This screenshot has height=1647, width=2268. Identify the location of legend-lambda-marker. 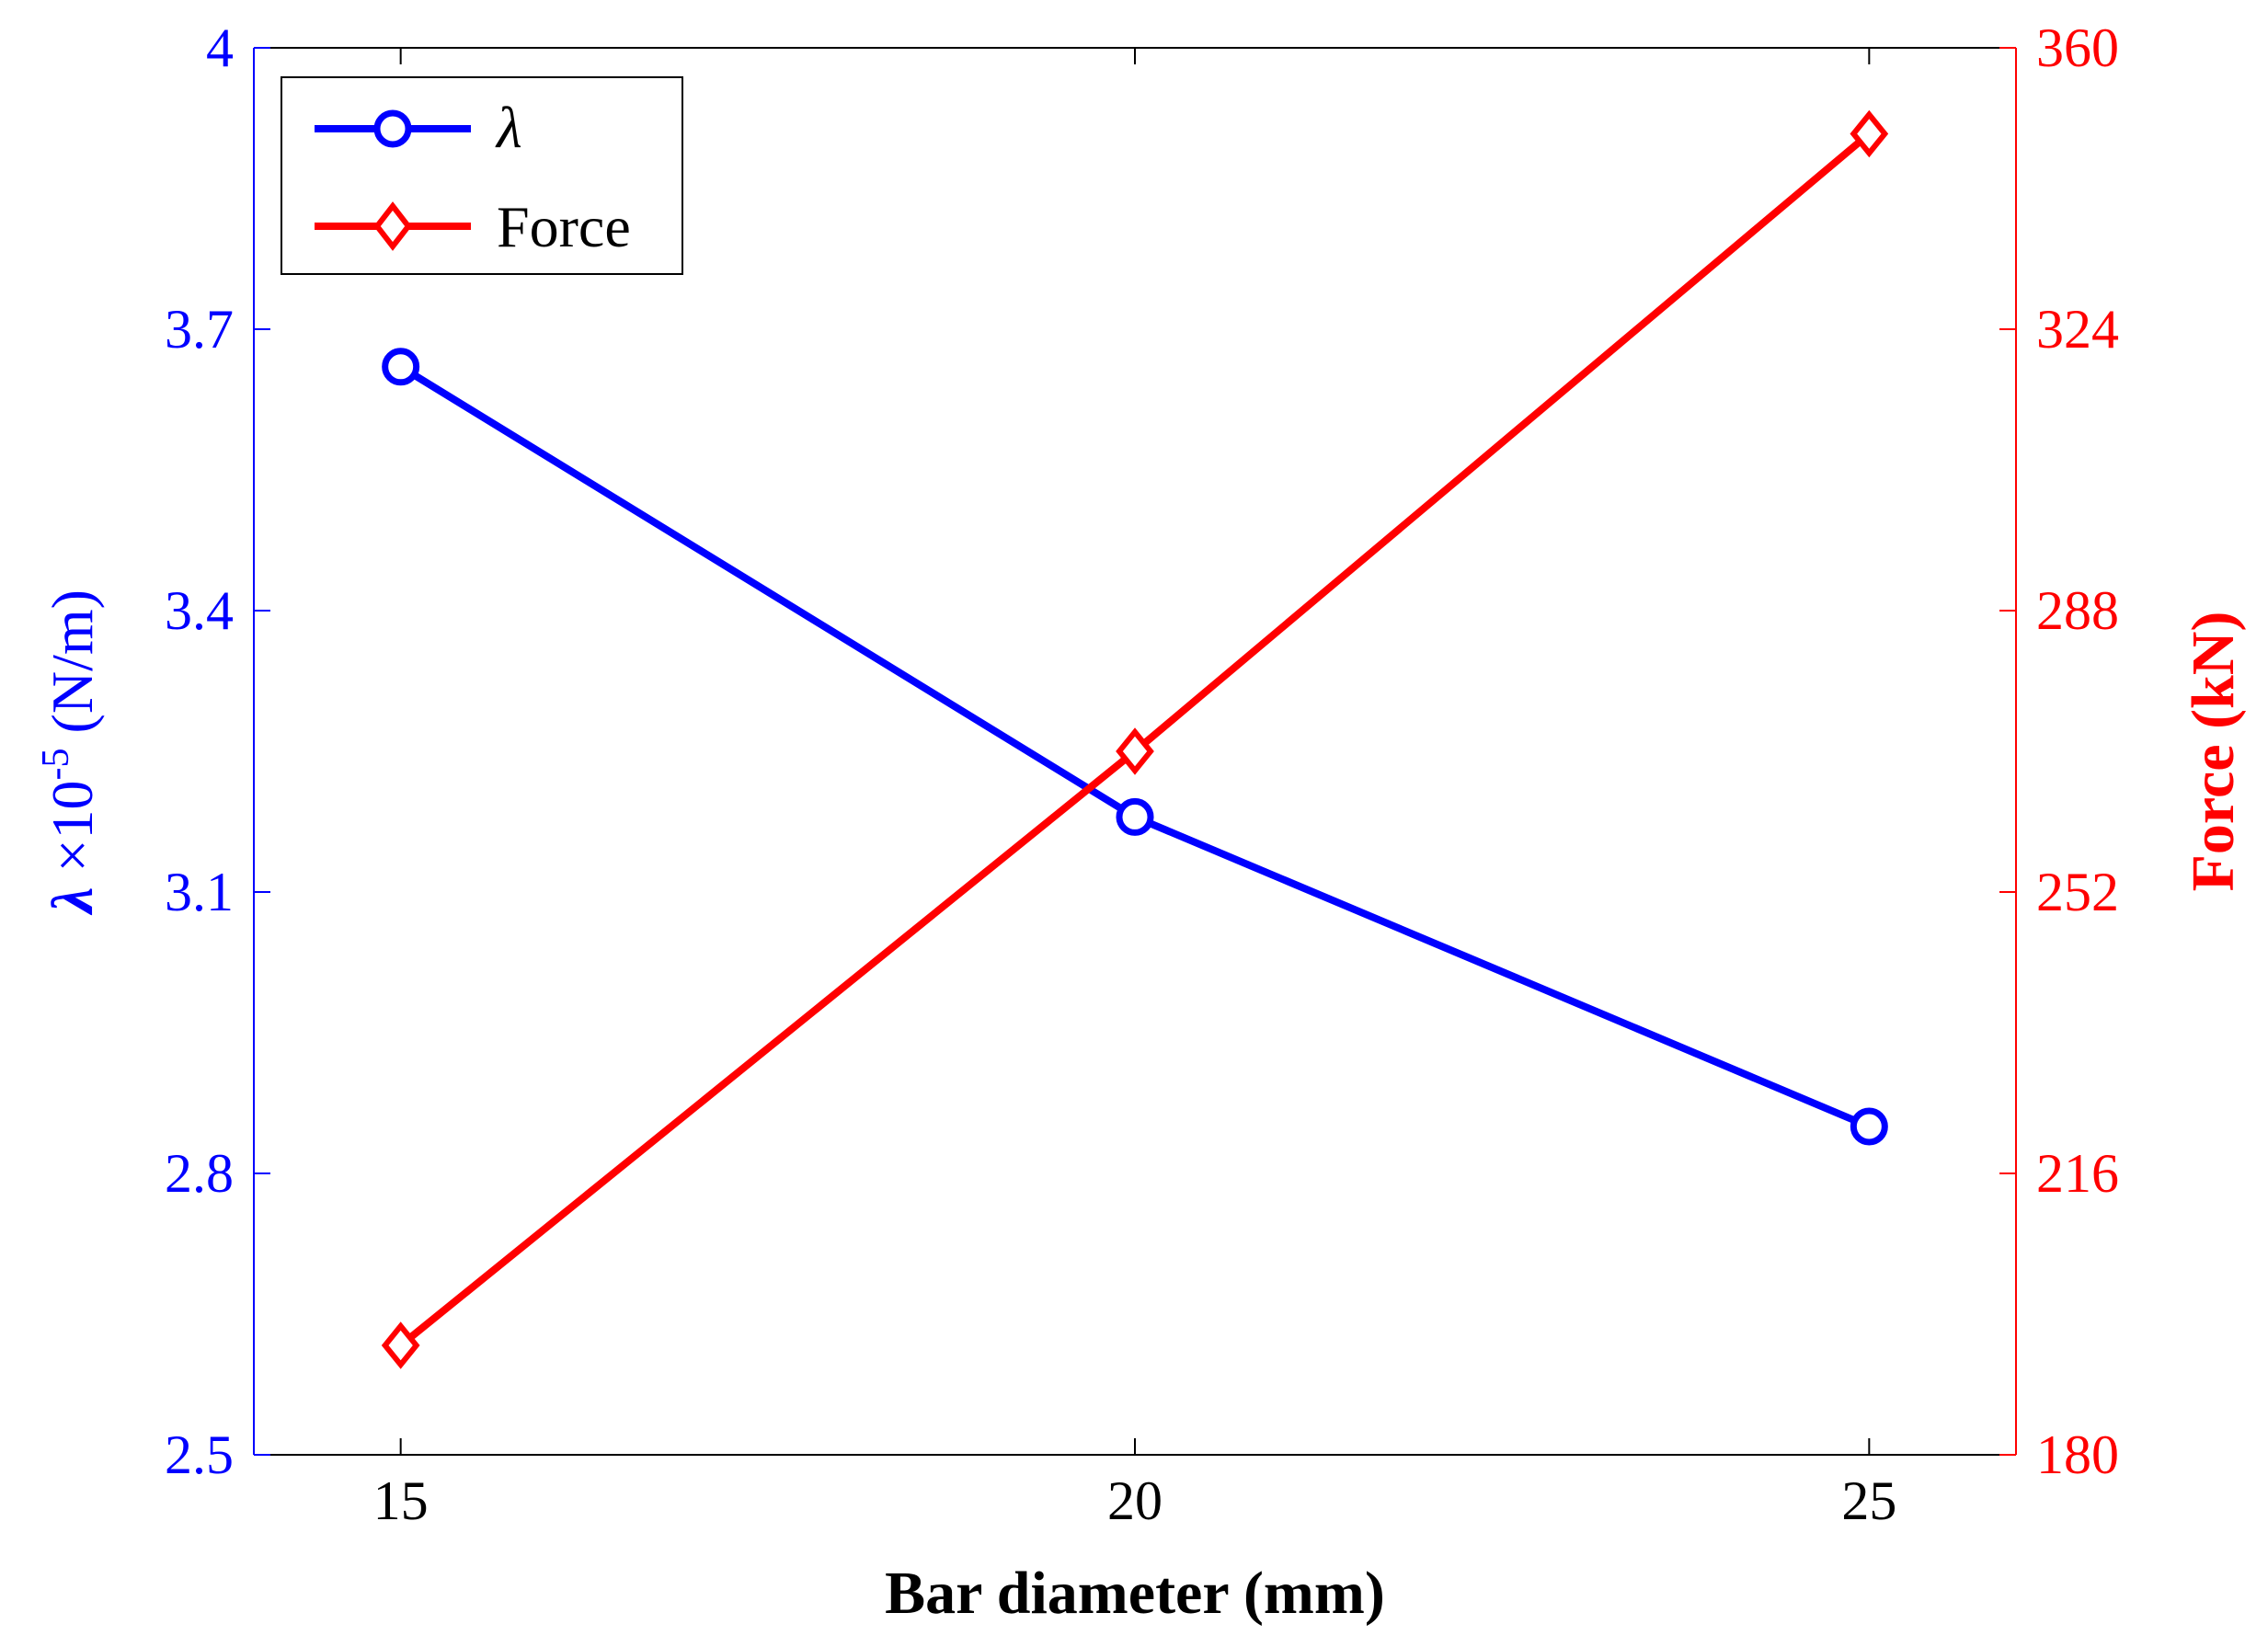
(392, 128).